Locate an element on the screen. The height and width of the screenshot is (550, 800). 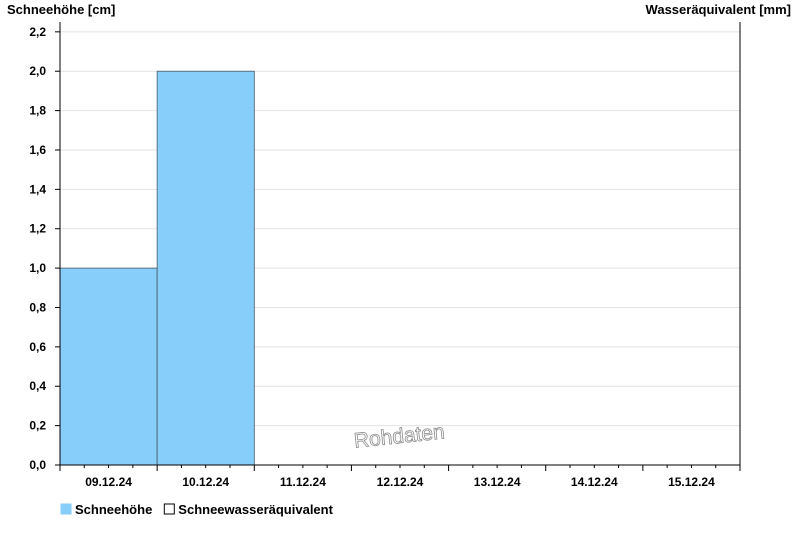
legend: Schneehöhe Schneewasseräquivalent is located at coordinates (197, 509).